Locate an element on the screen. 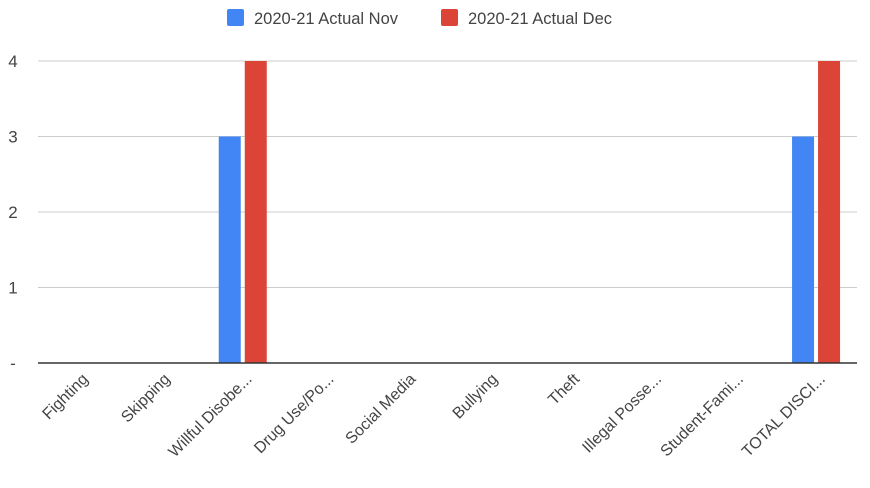 This screenshot has width=870, height=488. legend-item: 2020-21 Actual Nov is located at coordinates (313, 18).